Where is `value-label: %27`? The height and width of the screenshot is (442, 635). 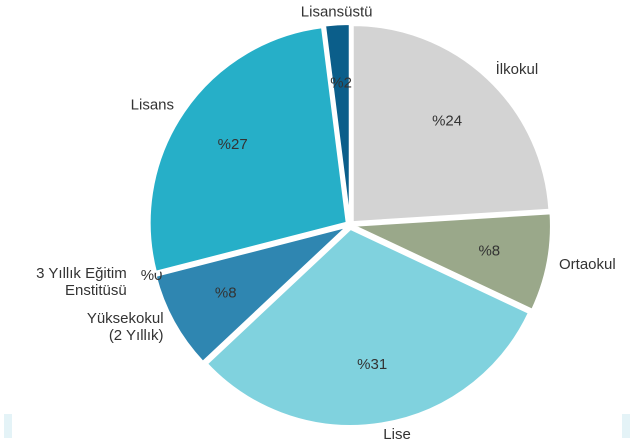 value-label: %27 is located at coordinates (233, 144).